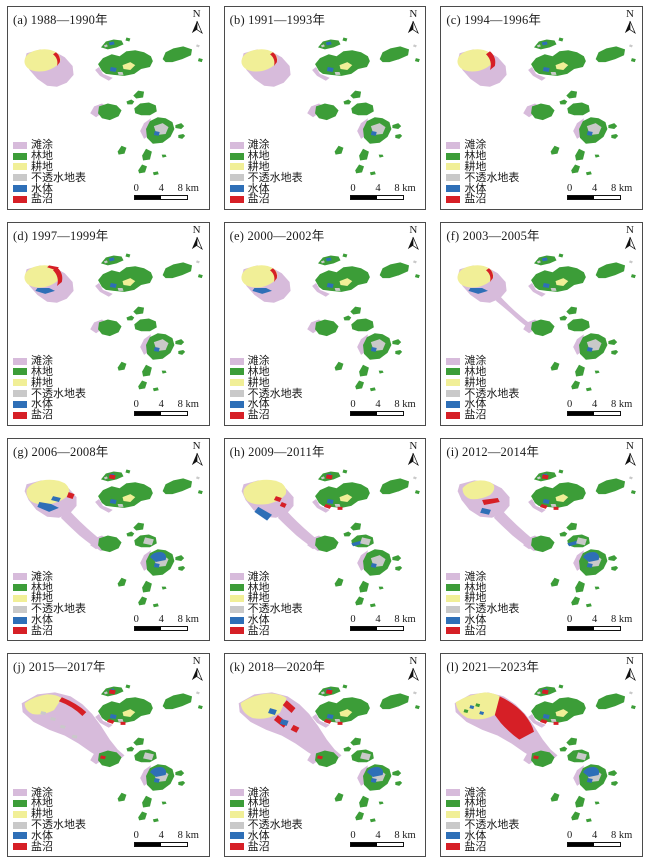  What do you see at coordinates (258, 835) in the screenshot?
I see `legend-label: 水体` at bounding box center [258, 835].